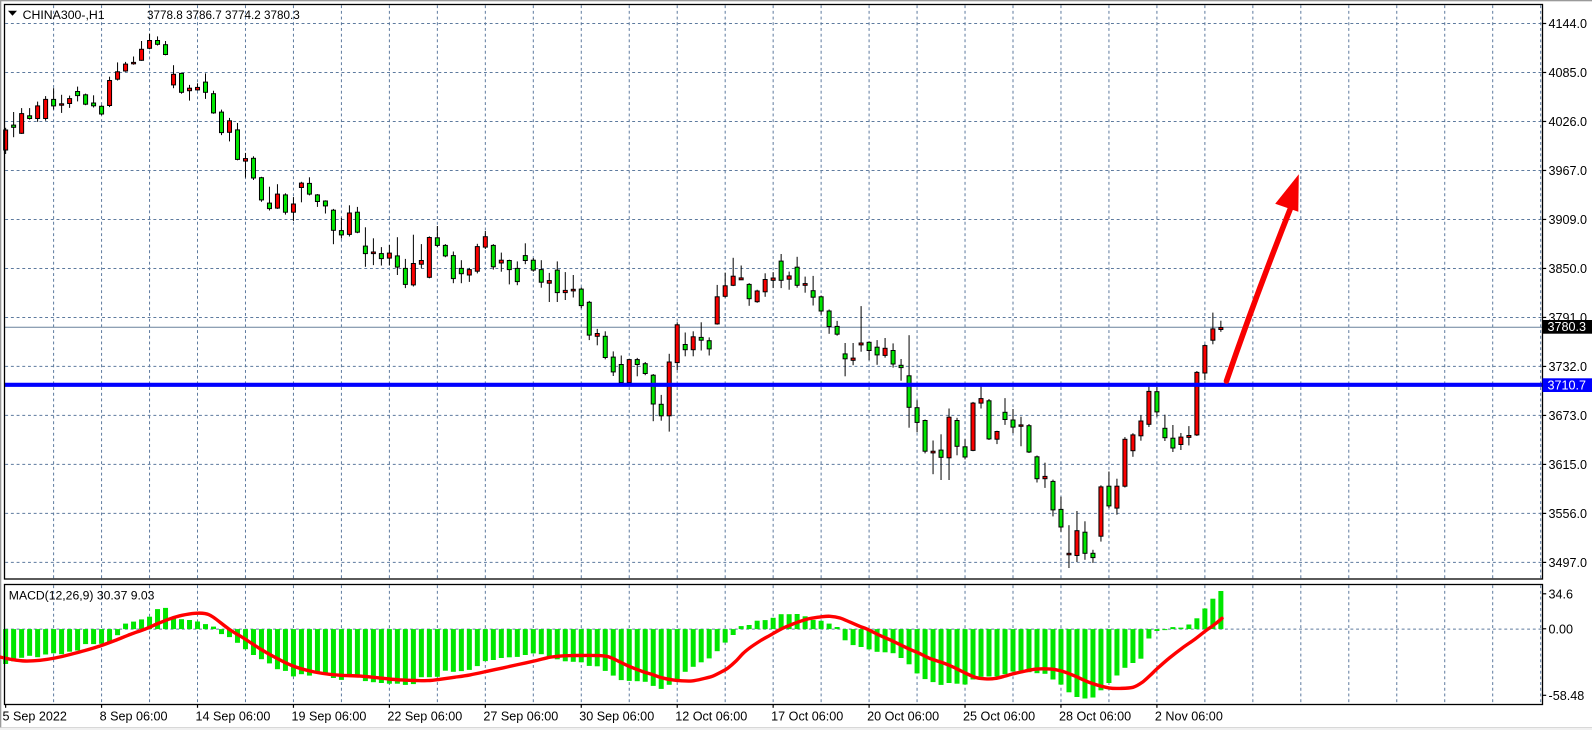 The width and height of the screenshot is (1592, 730). Describe the element at coordinates (1567, 385) in the screenshot. I see `svg-text: 3710.7` at that location.